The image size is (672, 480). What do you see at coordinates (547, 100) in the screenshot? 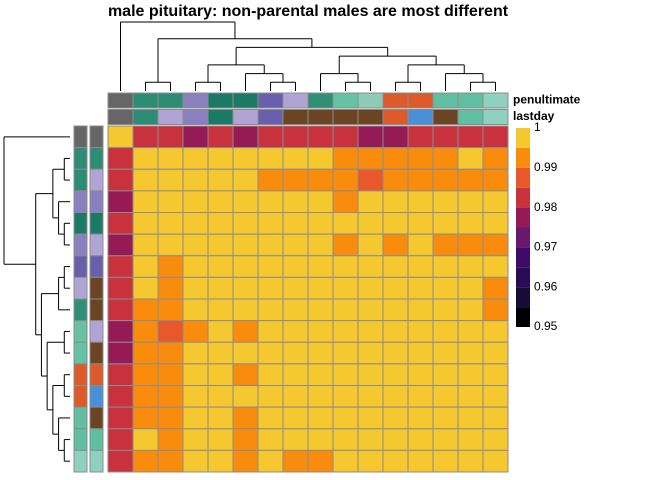
I see `annotation-label: penultimate` at bounding box center [547, 100].